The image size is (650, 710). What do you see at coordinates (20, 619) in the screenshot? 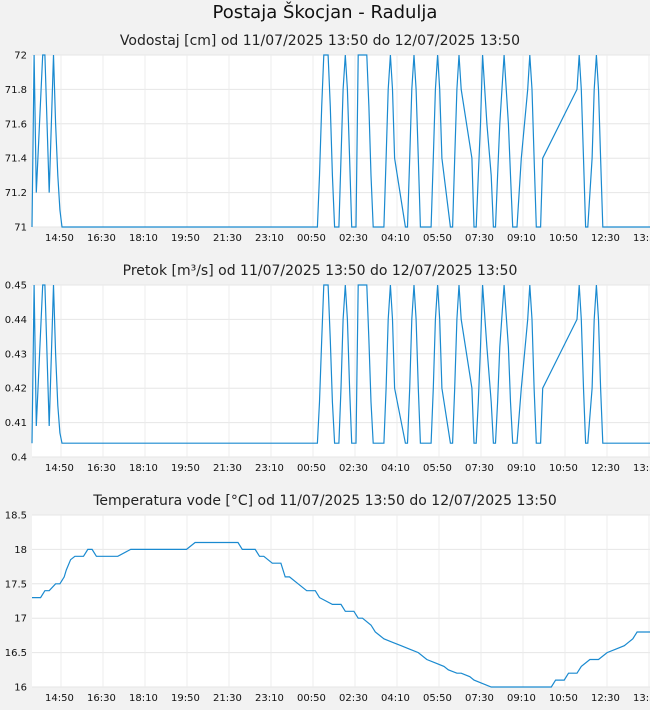
I see `y-tick-label: 17` at bounding box center [20, 619].